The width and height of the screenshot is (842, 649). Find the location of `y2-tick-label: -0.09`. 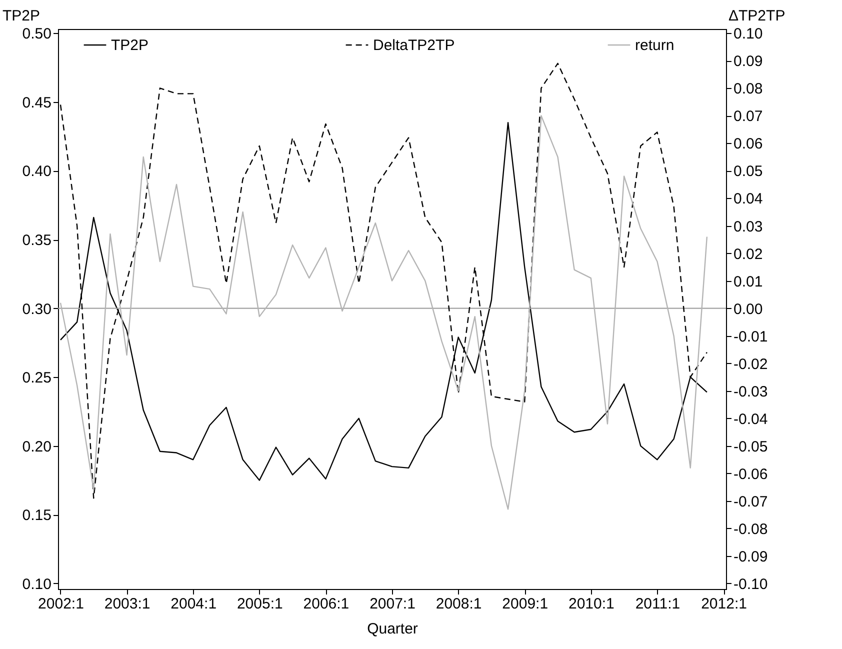

y2-tick-label: -0.09 is located at coordinates (751, 557).